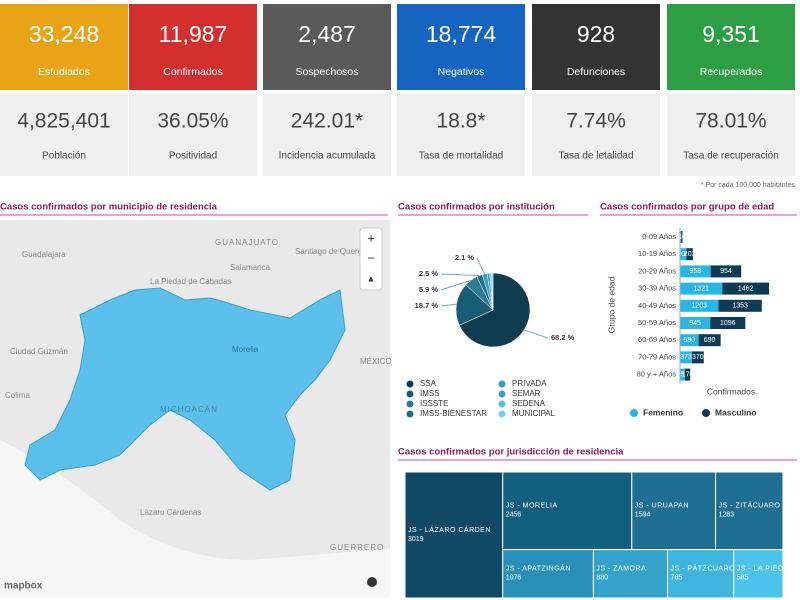 The image size is (800, 600). I want to click on legend-label: MUNICIPAL, so click(534, 413).